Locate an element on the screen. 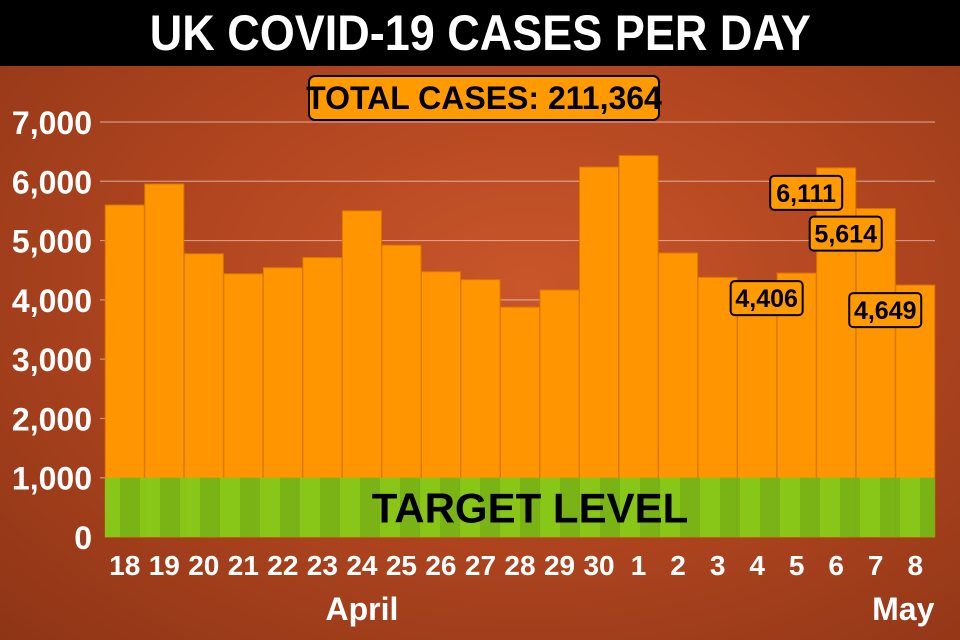 The image size is (960, 640). month-labels: April May is located at coordinates (629, 609).